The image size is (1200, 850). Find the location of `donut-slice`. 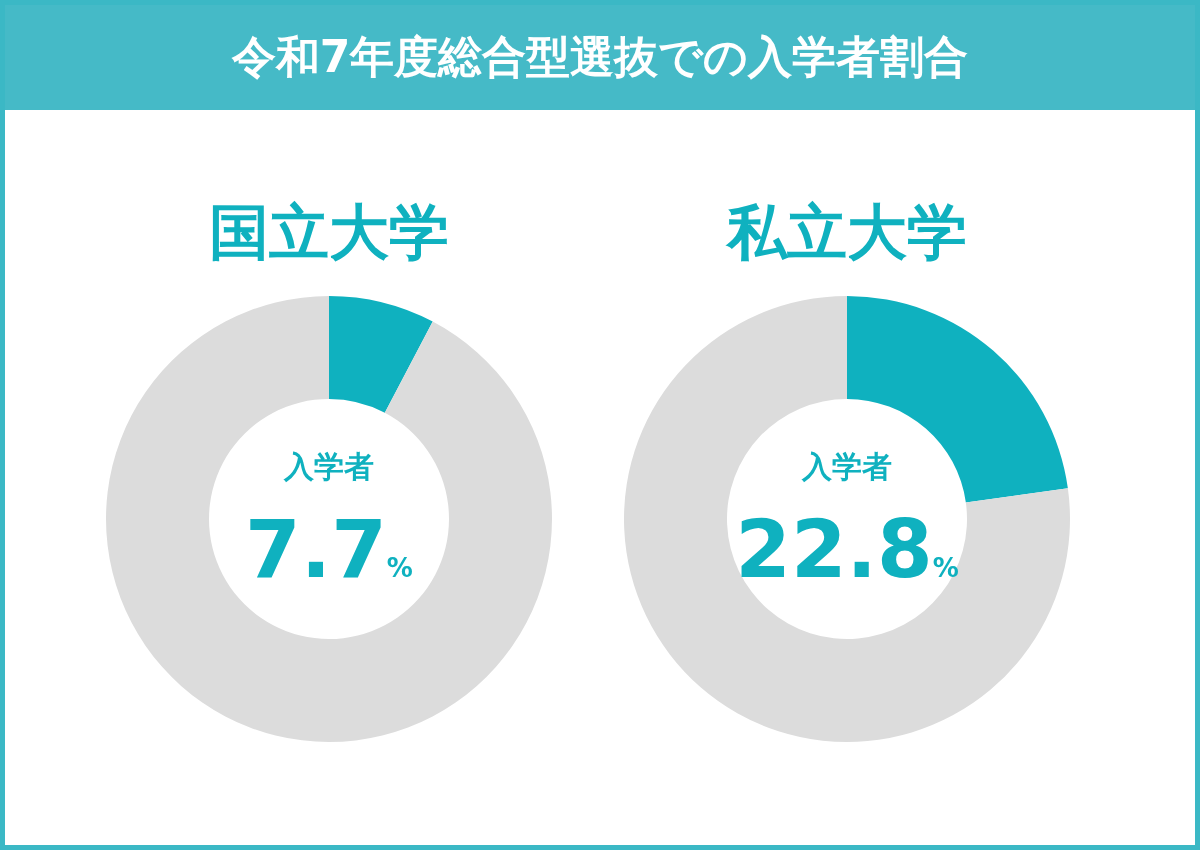

donut-slice is located at coordinates (381, 354).